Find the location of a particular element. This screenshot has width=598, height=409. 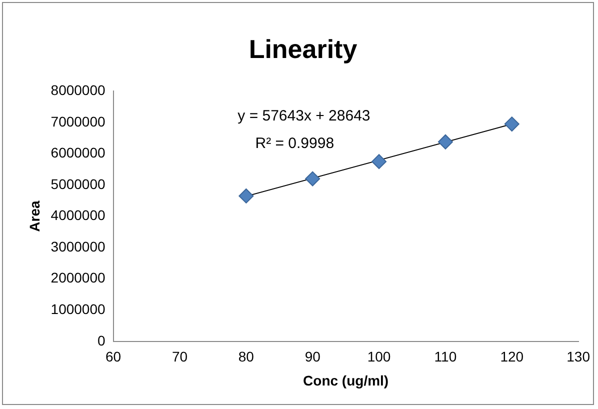

annotation: R² = 0.9998 is located at coordinates (294, 143).